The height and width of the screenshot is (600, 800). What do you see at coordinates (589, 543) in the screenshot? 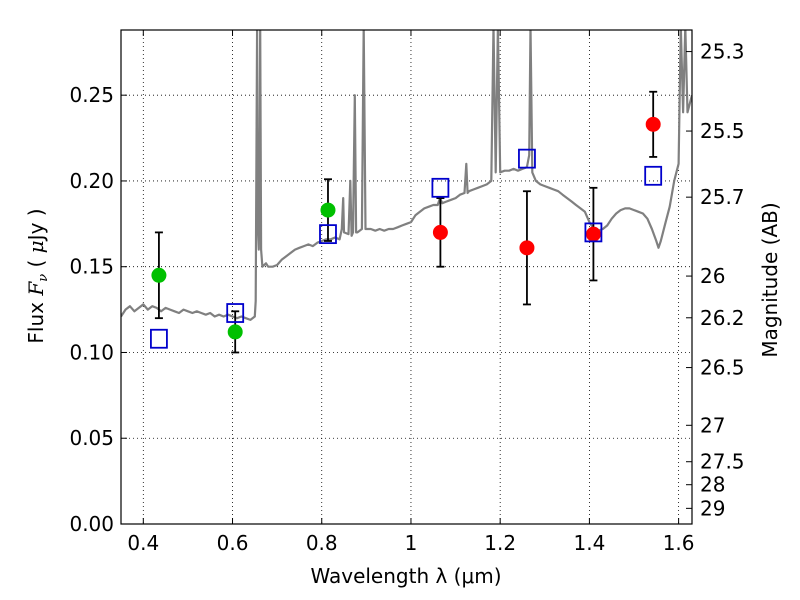
I see `x-tick-label: 1.4` at bounding box center [589, 543].